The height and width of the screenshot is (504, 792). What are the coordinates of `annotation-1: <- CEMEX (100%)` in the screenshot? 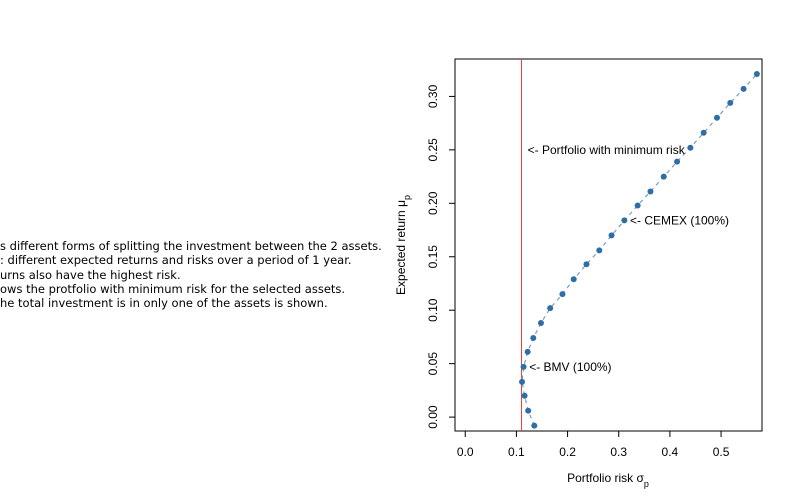 It's located at (679, 220).